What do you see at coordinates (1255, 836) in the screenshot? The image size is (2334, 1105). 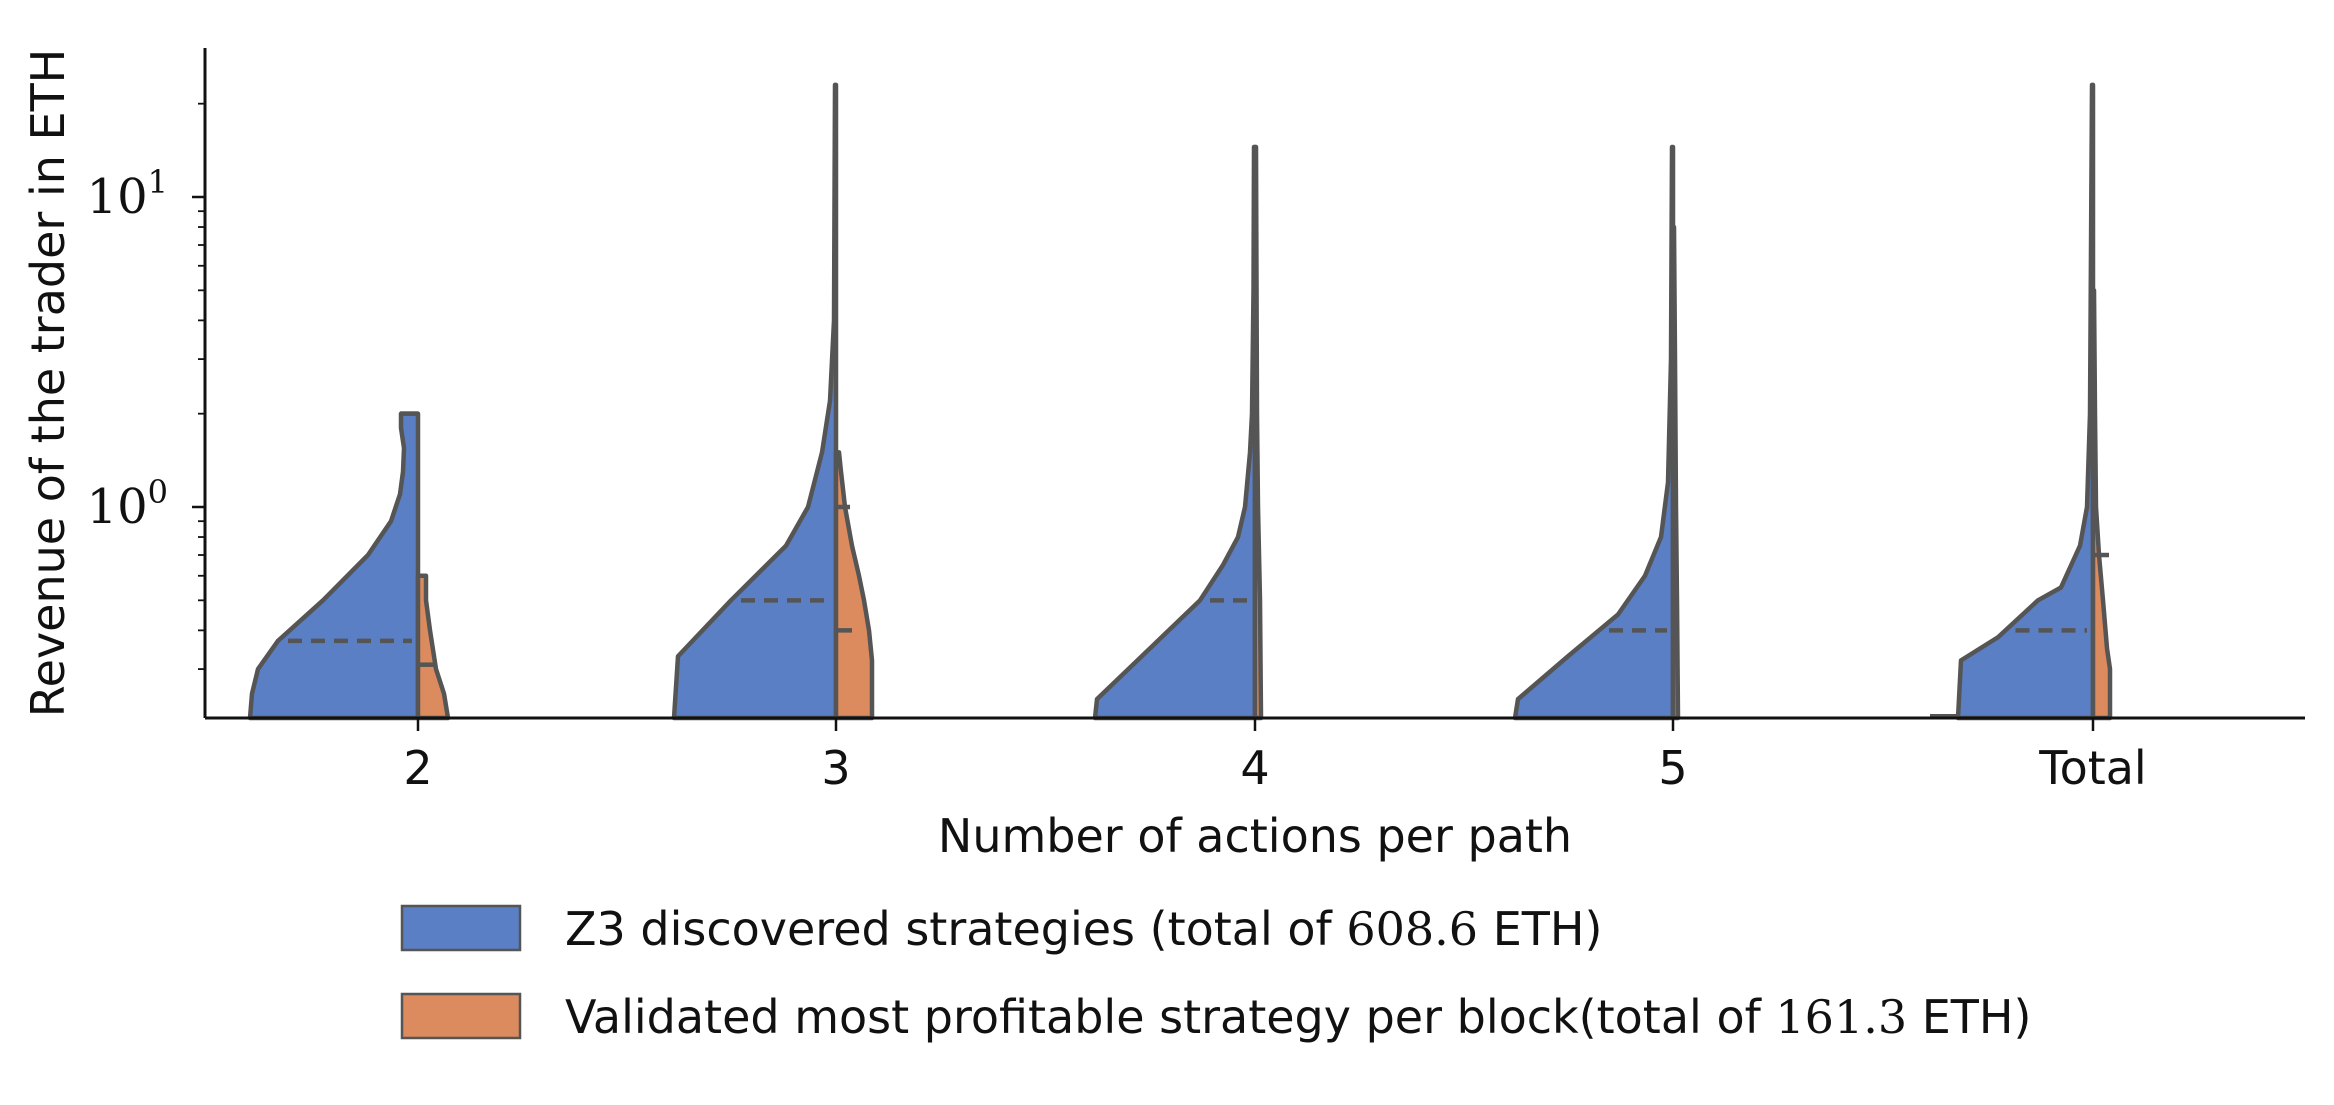 I see `x-axis-label: Number of actions per path` at bounding box center [1255, 836].